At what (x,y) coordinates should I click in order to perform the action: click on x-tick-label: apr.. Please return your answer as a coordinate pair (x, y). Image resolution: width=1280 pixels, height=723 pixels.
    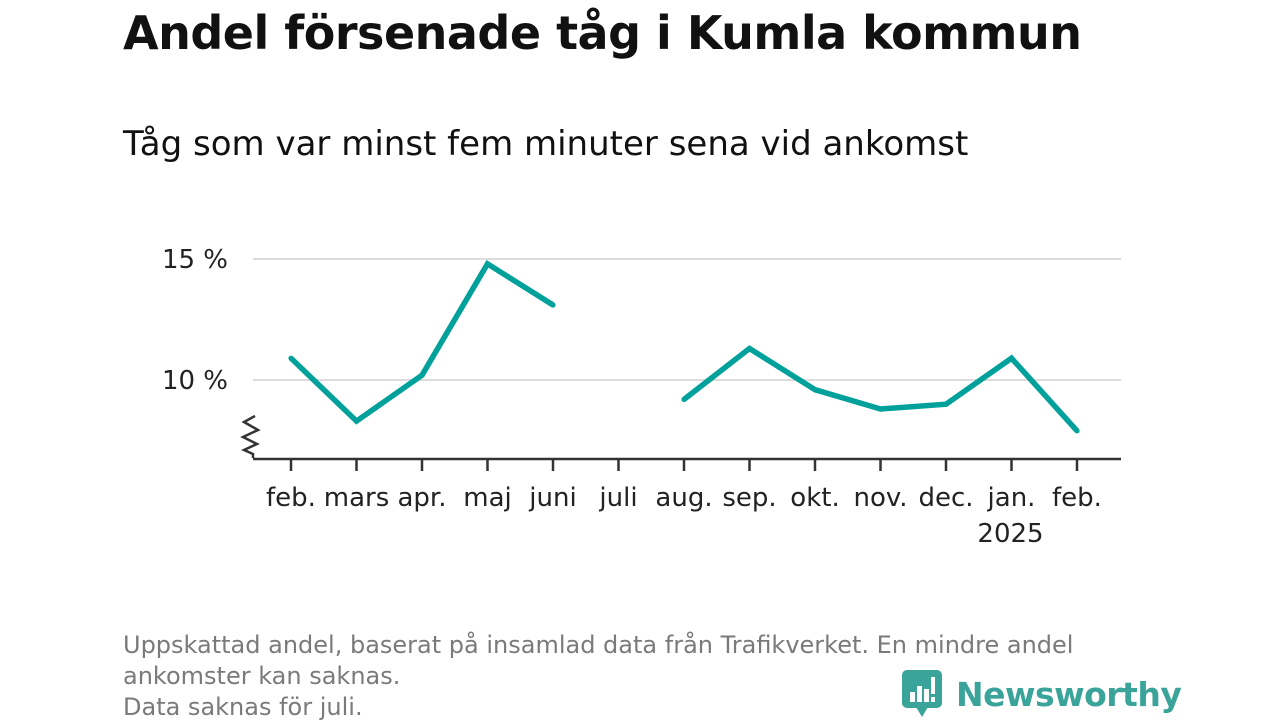
    Looking at the image, I should click on (421, 498).